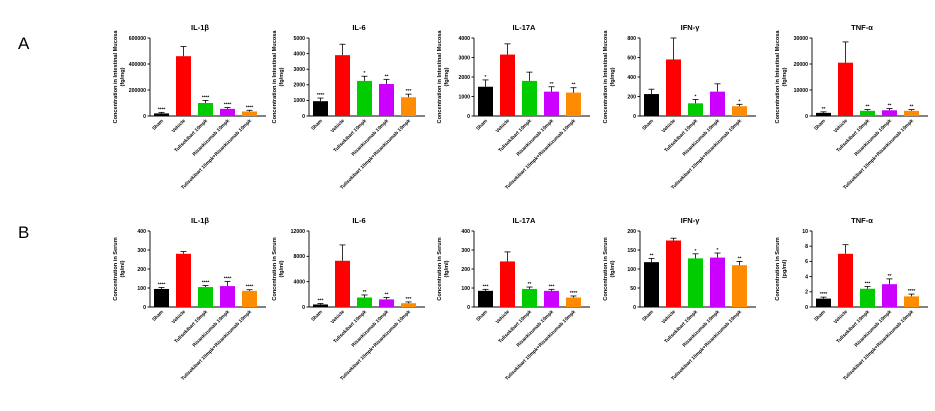 The image size is (935, 411). What do you see at coordinates (806, 247) in the screenshot?
I see `y-tick-label: 8` at bounding box center [806, 247].